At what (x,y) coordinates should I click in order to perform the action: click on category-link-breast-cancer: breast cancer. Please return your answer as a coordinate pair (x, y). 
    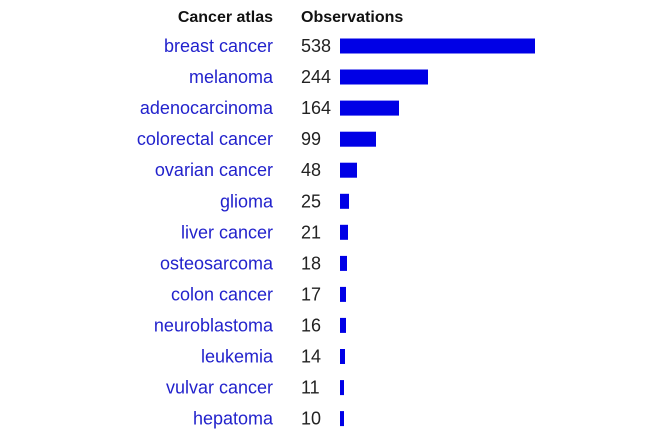
    Looking at the image, I should click on (218, 46).